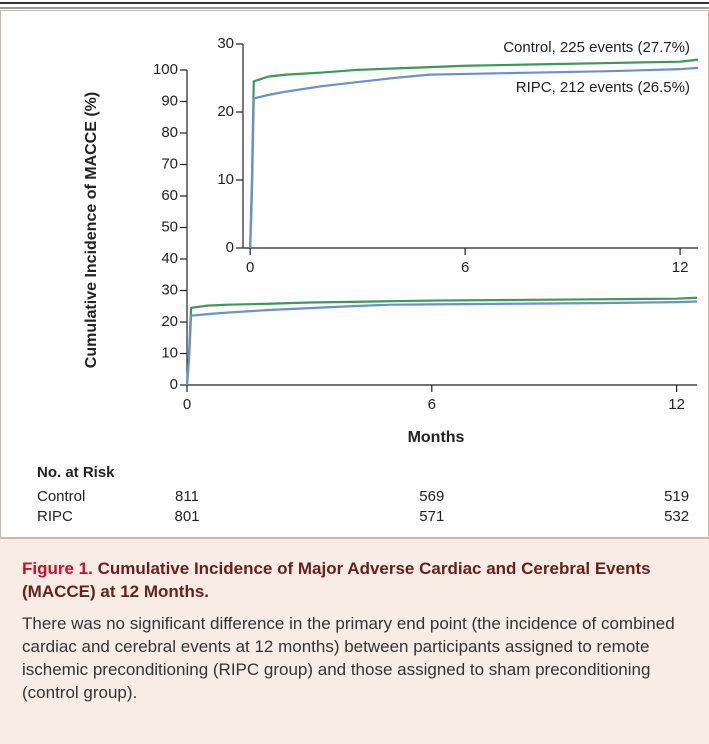 The height and width of the screenshot is (744, 709). What do you see at coordinates (596, 47) in the screenshot?
I see `annotation: Control, 225 events (27.7%)` at bounding box center [596, 47].